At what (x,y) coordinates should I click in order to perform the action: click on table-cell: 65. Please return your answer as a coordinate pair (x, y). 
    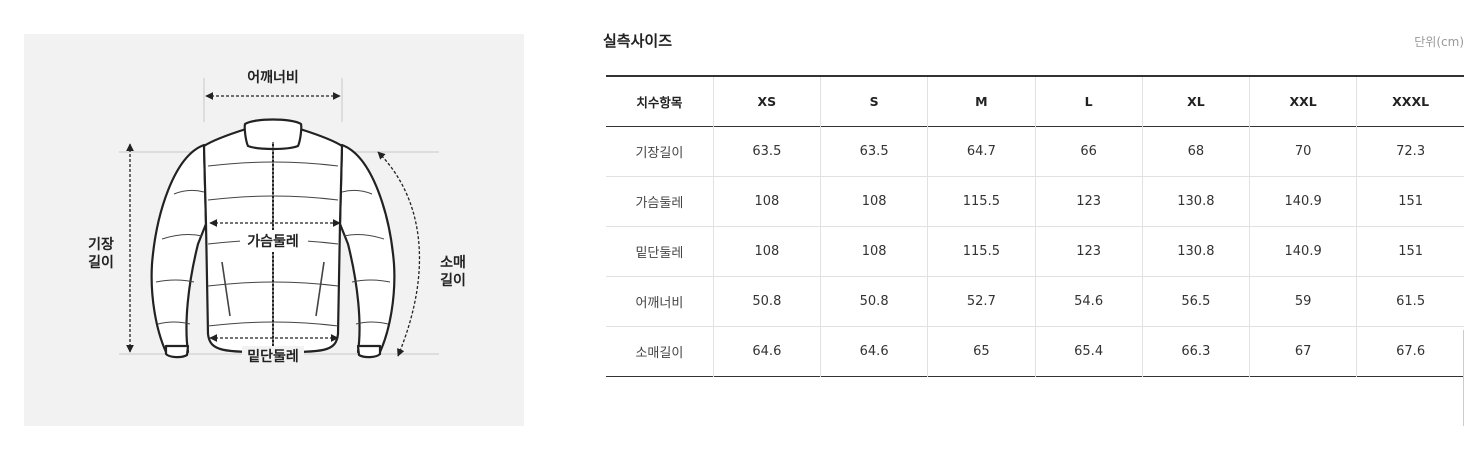
    Looking at the image, I should click on (981, 351).